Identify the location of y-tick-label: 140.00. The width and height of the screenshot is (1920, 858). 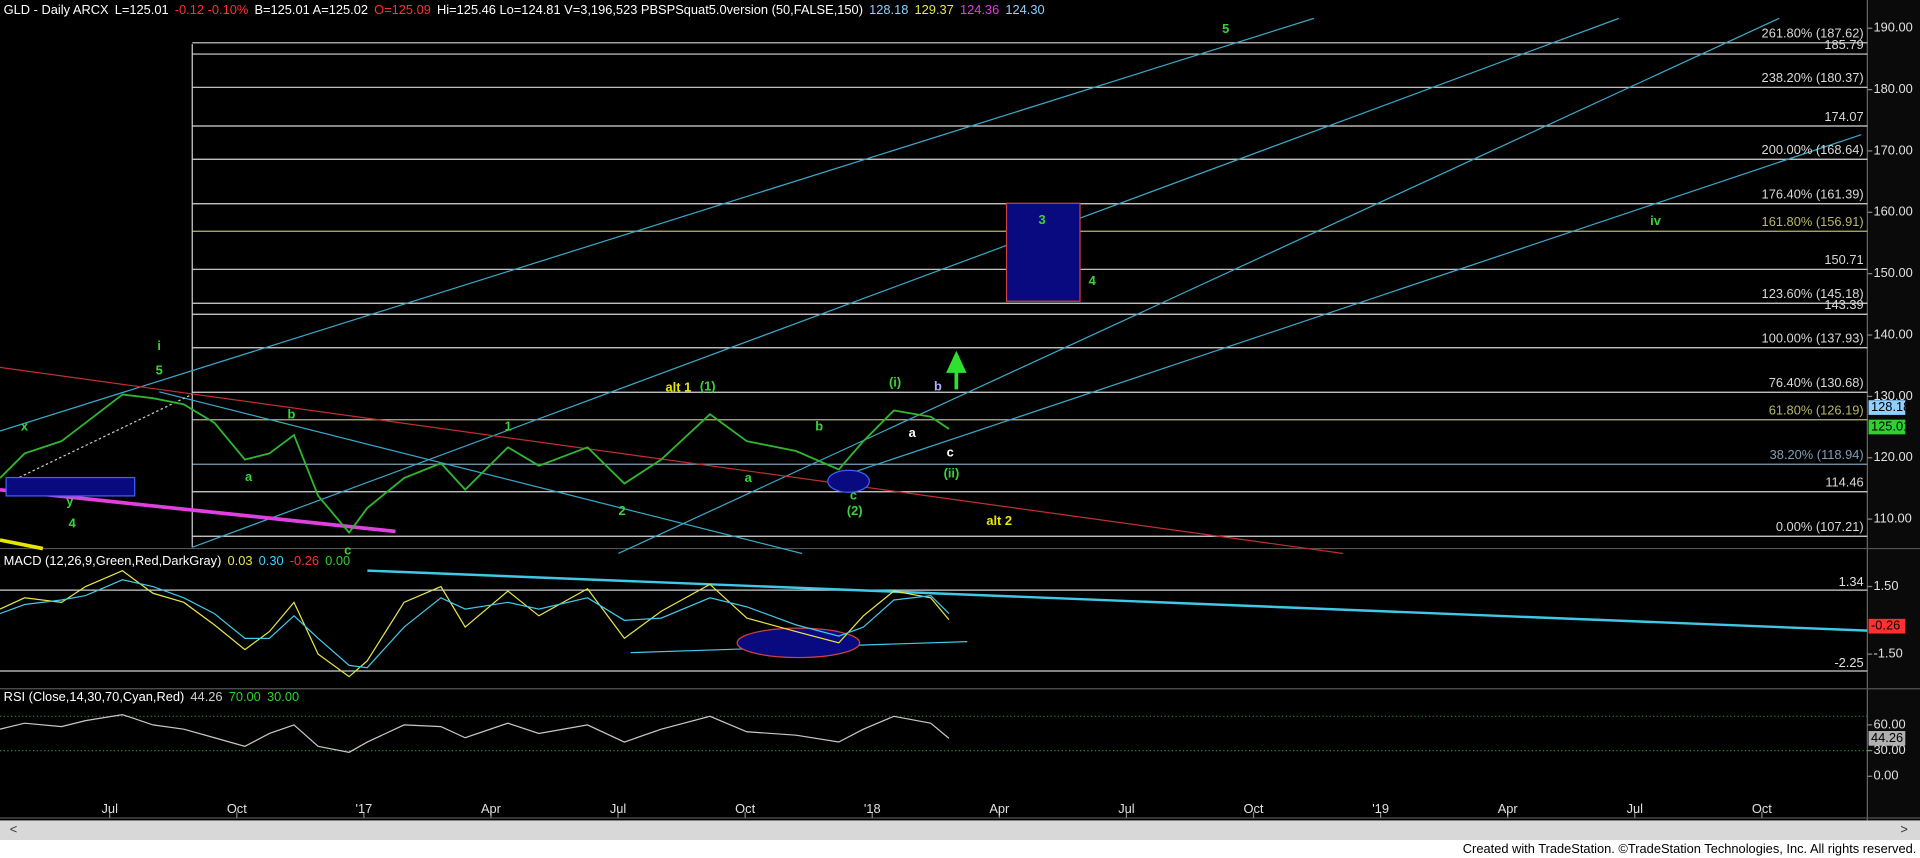
(1892, 333).